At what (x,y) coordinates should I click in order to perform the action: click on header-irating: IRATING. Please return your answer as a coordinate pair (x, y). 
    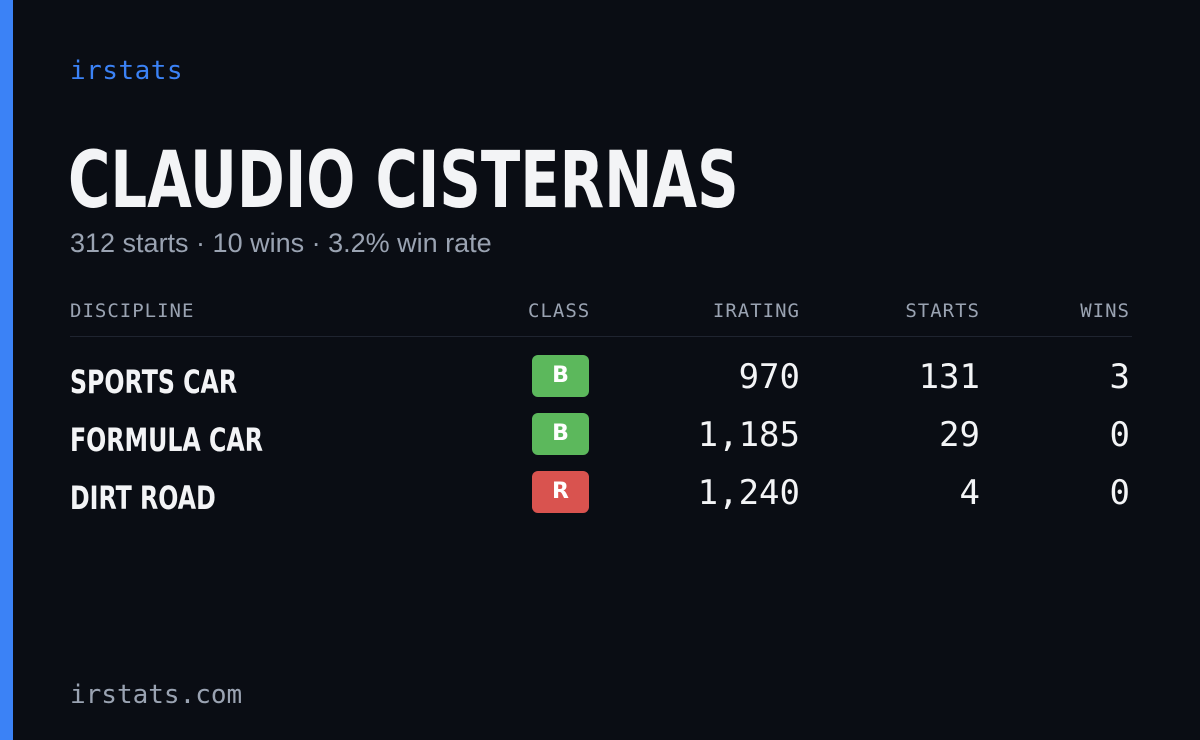
    Looking at the image, I should click on (756, 311).